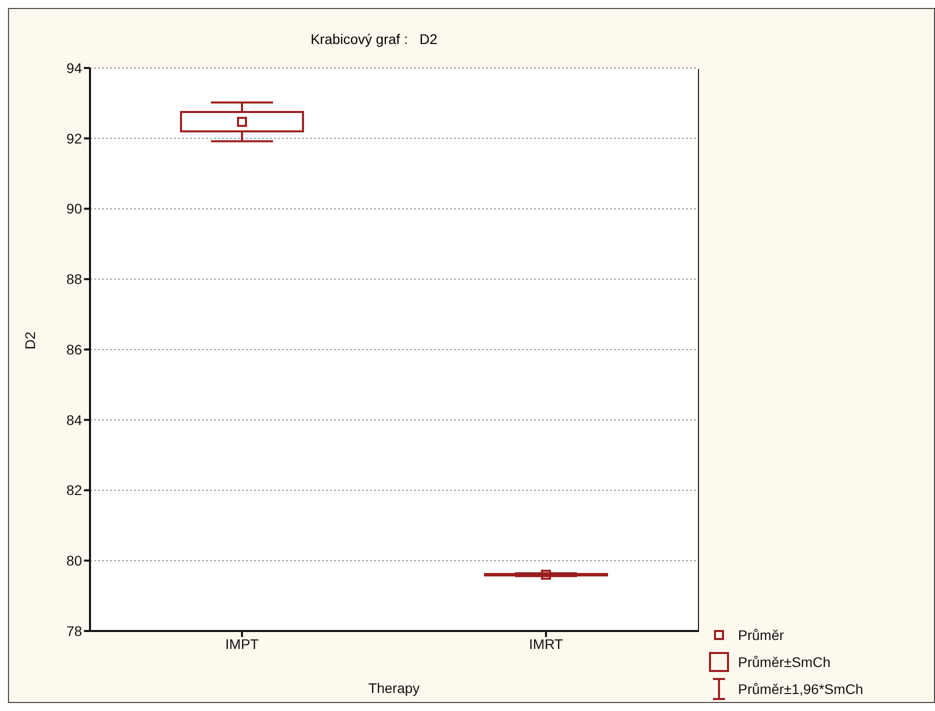 The width and height of the screenshot is (935, 711). What do you see at coordinates (242, 644) in the screenshot?
I see `x-tick-label: IMPT` at bounding box center [242, 644].